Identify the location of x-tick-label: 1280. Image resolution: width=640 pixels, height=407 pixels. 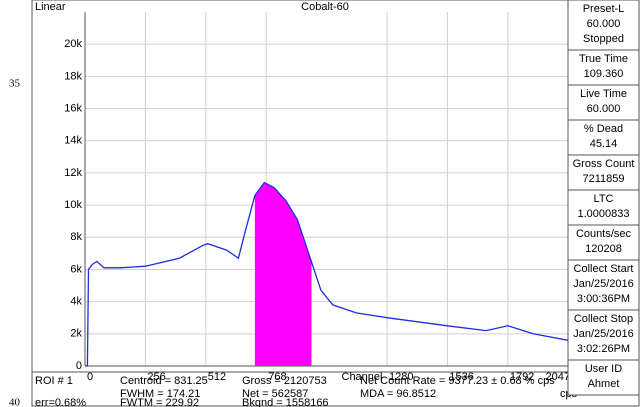
(401, 377).